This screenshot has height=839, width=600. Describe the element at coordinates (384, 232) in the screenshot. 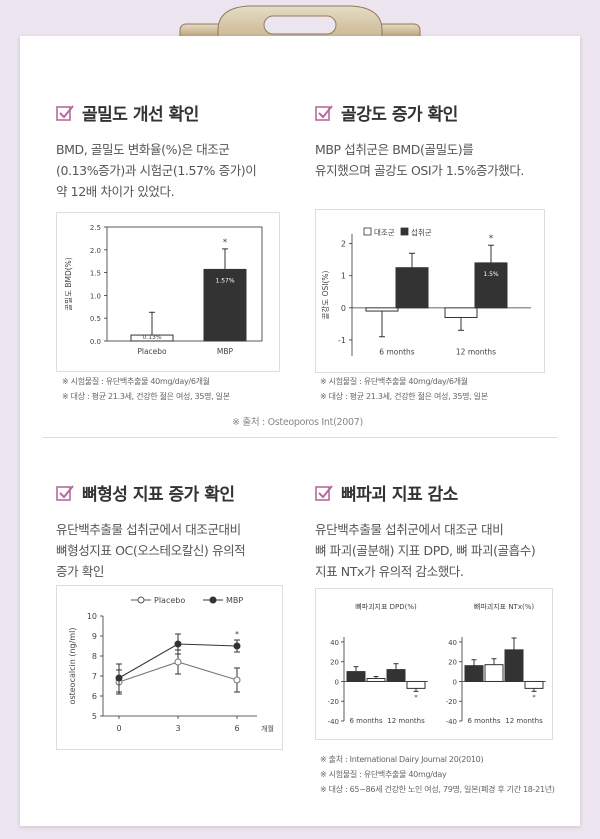

I see `legend-label: 대조군` at that location.